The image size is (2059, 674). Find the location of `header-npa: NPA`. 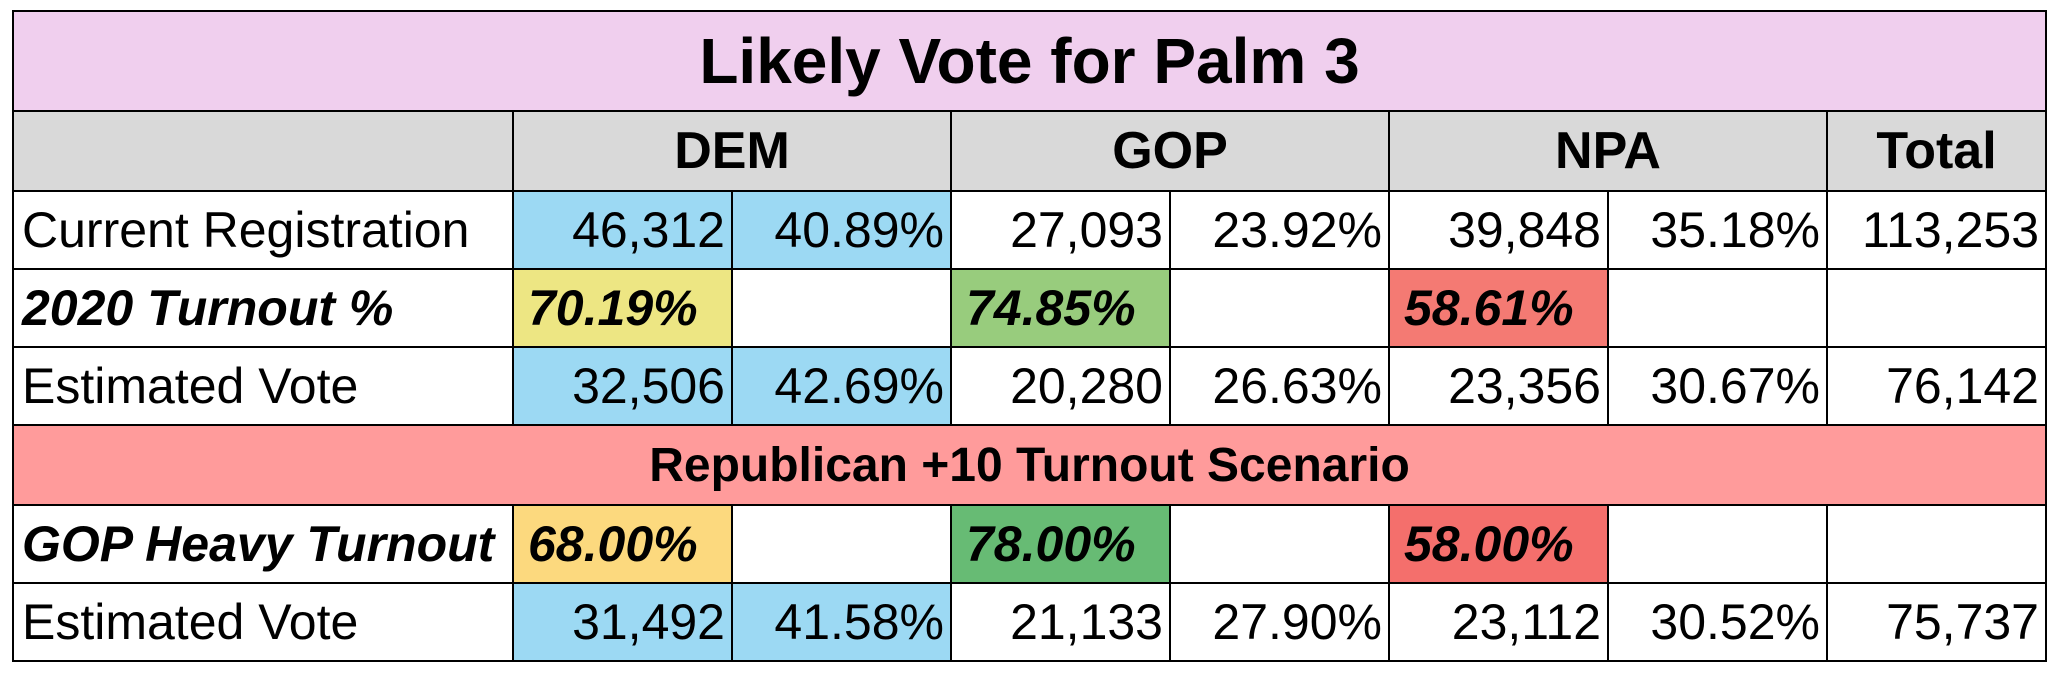

header-npa: NPA is located at coordinates (1608, 151).